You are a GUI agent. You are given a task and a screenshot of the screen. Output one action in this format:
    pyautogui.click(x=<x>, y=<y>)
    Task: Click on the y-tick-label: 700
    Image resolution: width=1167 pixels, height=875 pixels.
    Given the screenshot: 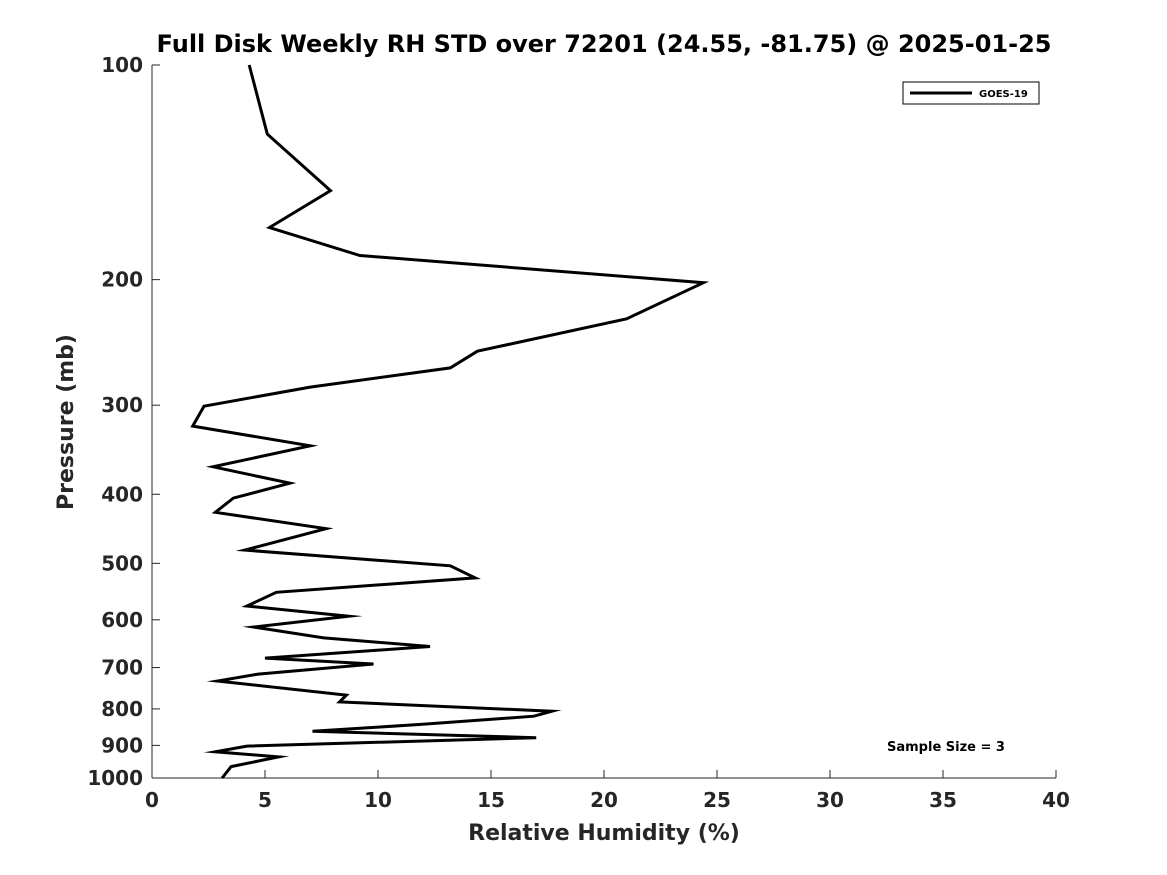 What is the action you would take?
    pyautogui.click(x=122, y=668)
    